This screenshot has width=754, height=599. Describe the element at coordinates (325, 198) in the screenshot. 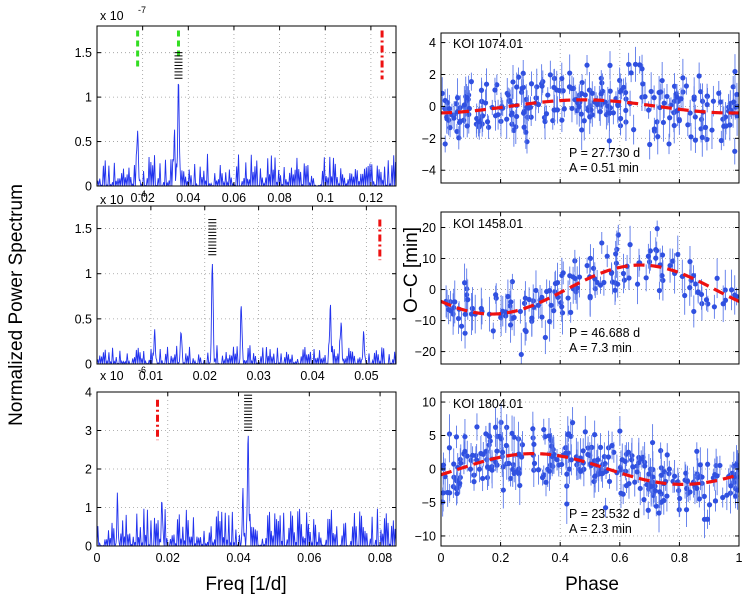

I see `x-tick-label: 0.1` at that location.